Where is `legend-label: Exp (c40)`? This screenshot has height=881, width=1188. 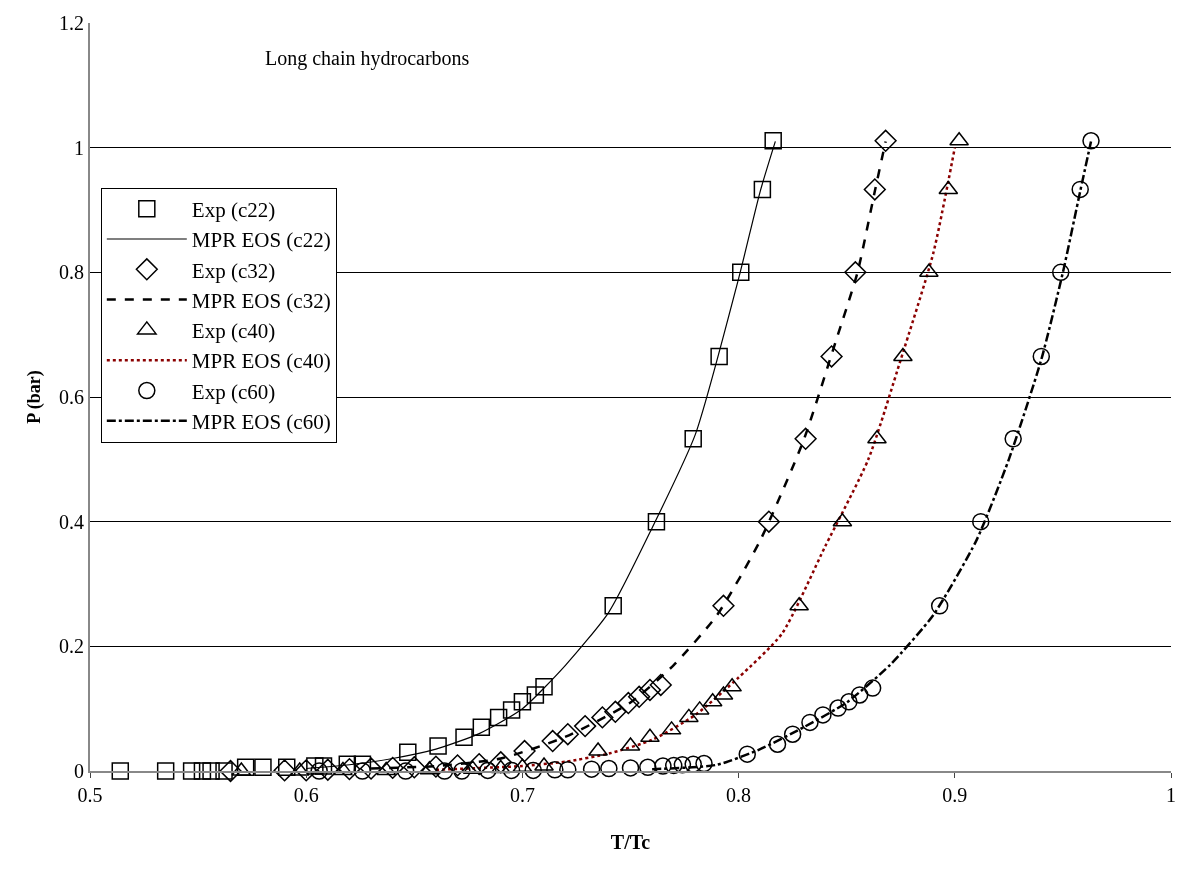
legend-label: Exp (c40) is located at coordinates (233, 331).